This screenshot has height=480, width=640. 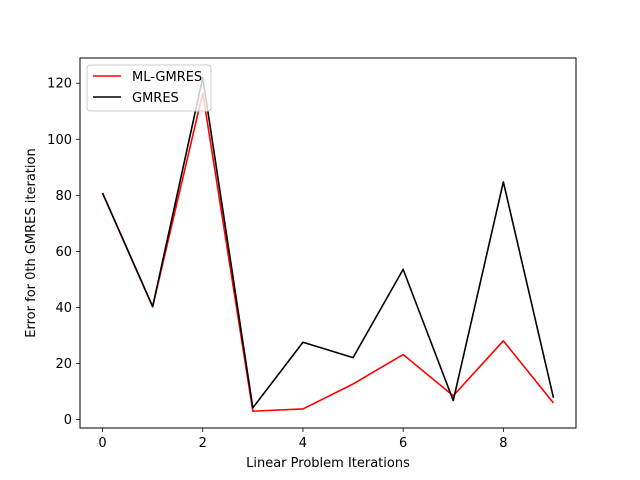 I want to click on y-tick-label: 80, so click(x=63, y=196).